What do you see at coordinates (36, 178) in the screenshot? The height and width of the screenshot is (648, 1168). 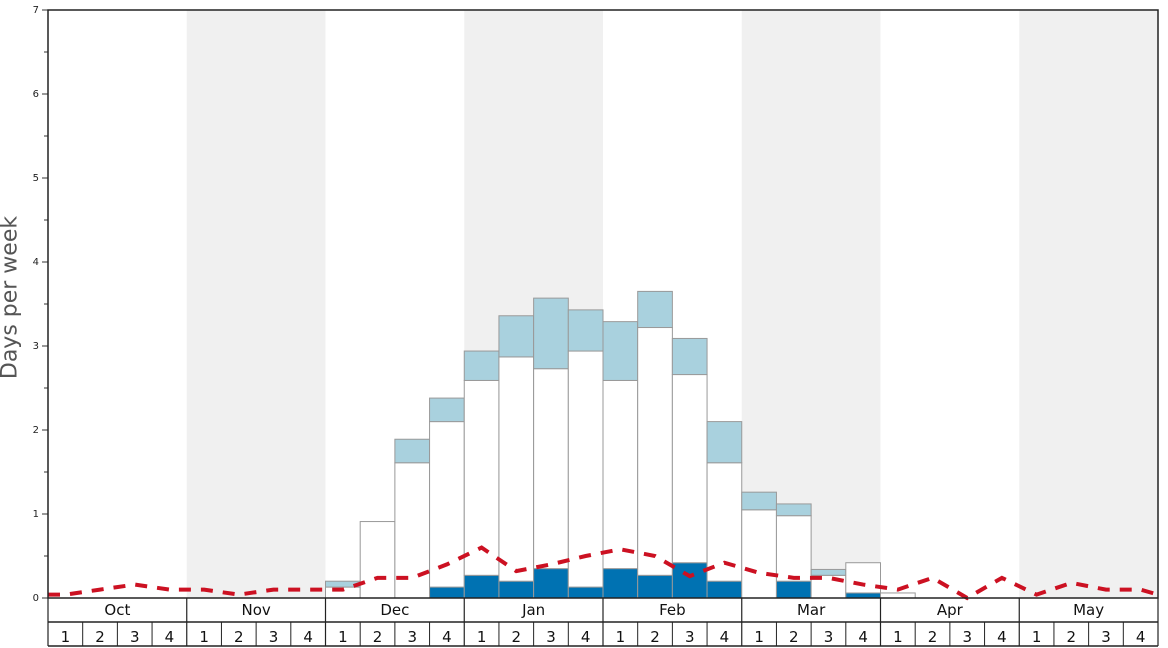 I see `y-tick-label: 5` at bounding box center [36, 178].